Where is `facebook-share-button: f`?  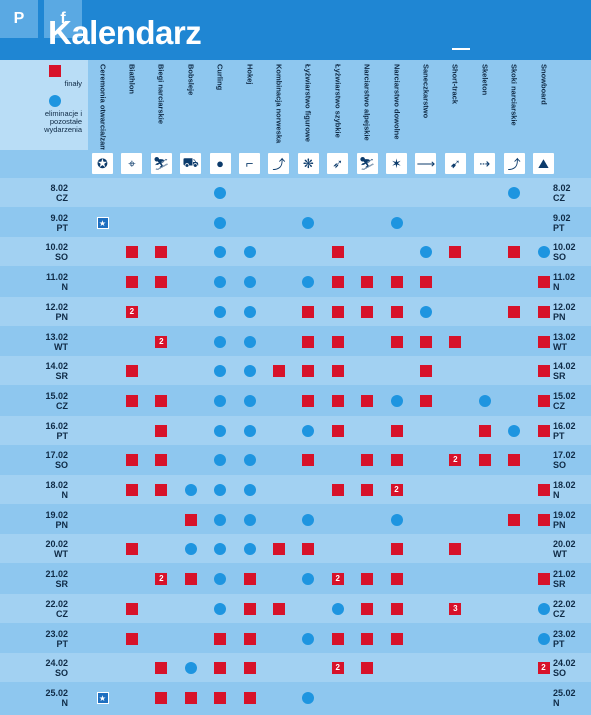
facebook-share-button: f is located at coordinates (63, 19).